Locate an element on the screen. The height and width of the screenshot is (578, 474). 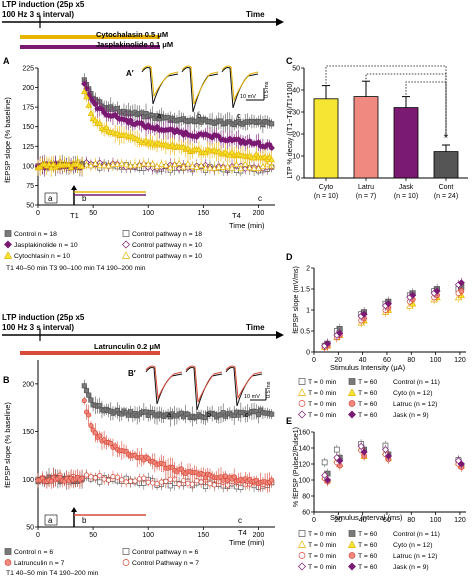
bar is located at coordinates (326, 138).